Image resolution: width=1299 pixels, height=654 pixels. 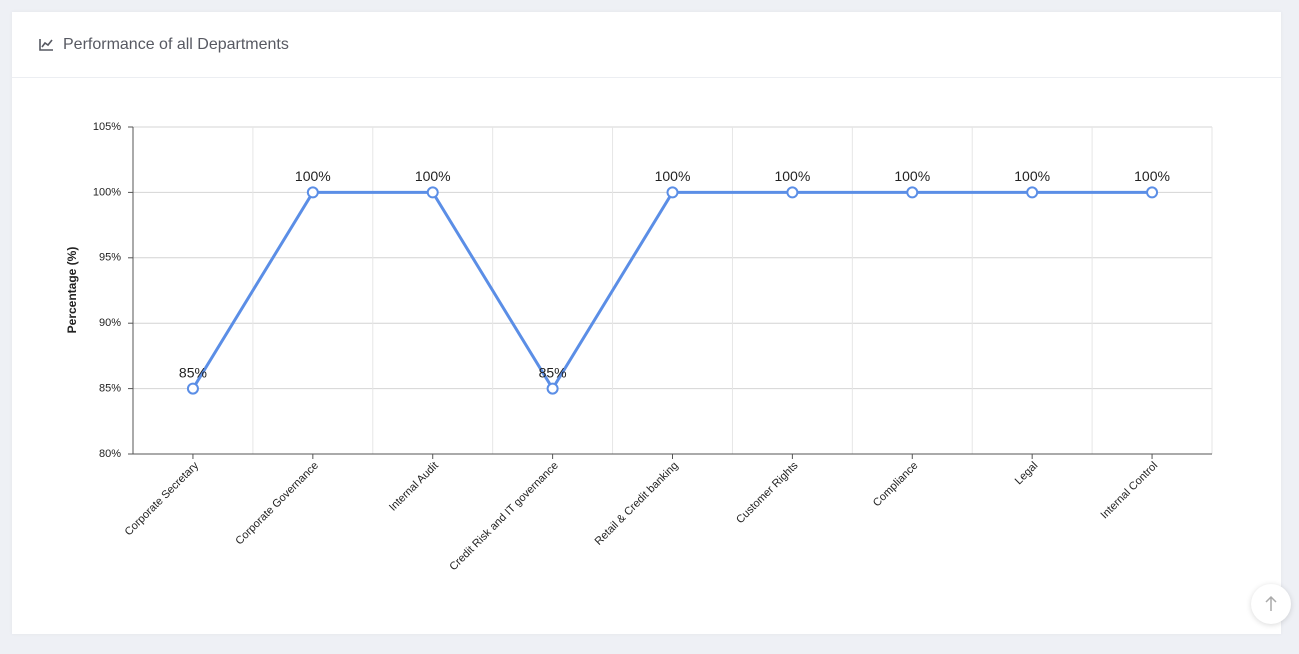 What do you see at coordinates (637, 504) in the screenshot?
I see `x-tick-label: Retail & Credit banking` at bounding box center [637, 504].